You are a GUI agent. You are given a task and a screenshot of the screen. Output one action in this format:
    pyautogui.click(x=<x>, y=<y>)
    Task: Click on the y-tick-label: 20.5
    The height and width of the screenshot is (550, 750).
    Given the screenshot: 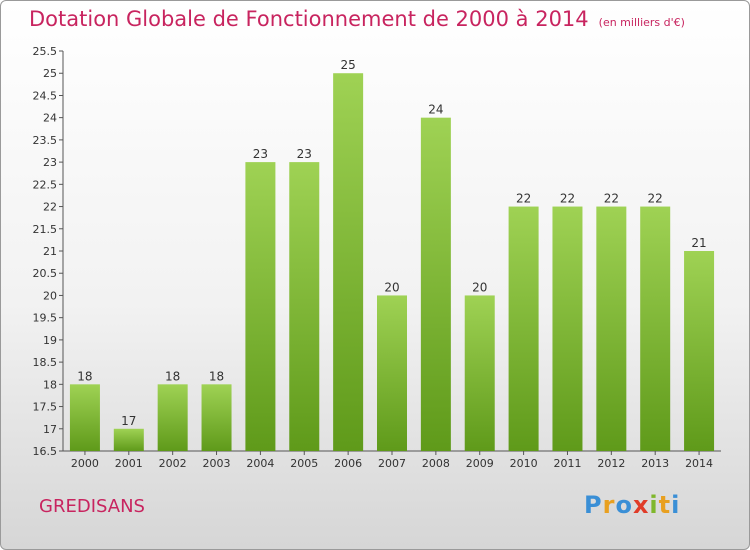 What is the action you would take?
    pyautogui.click(x=45, y=273)
    